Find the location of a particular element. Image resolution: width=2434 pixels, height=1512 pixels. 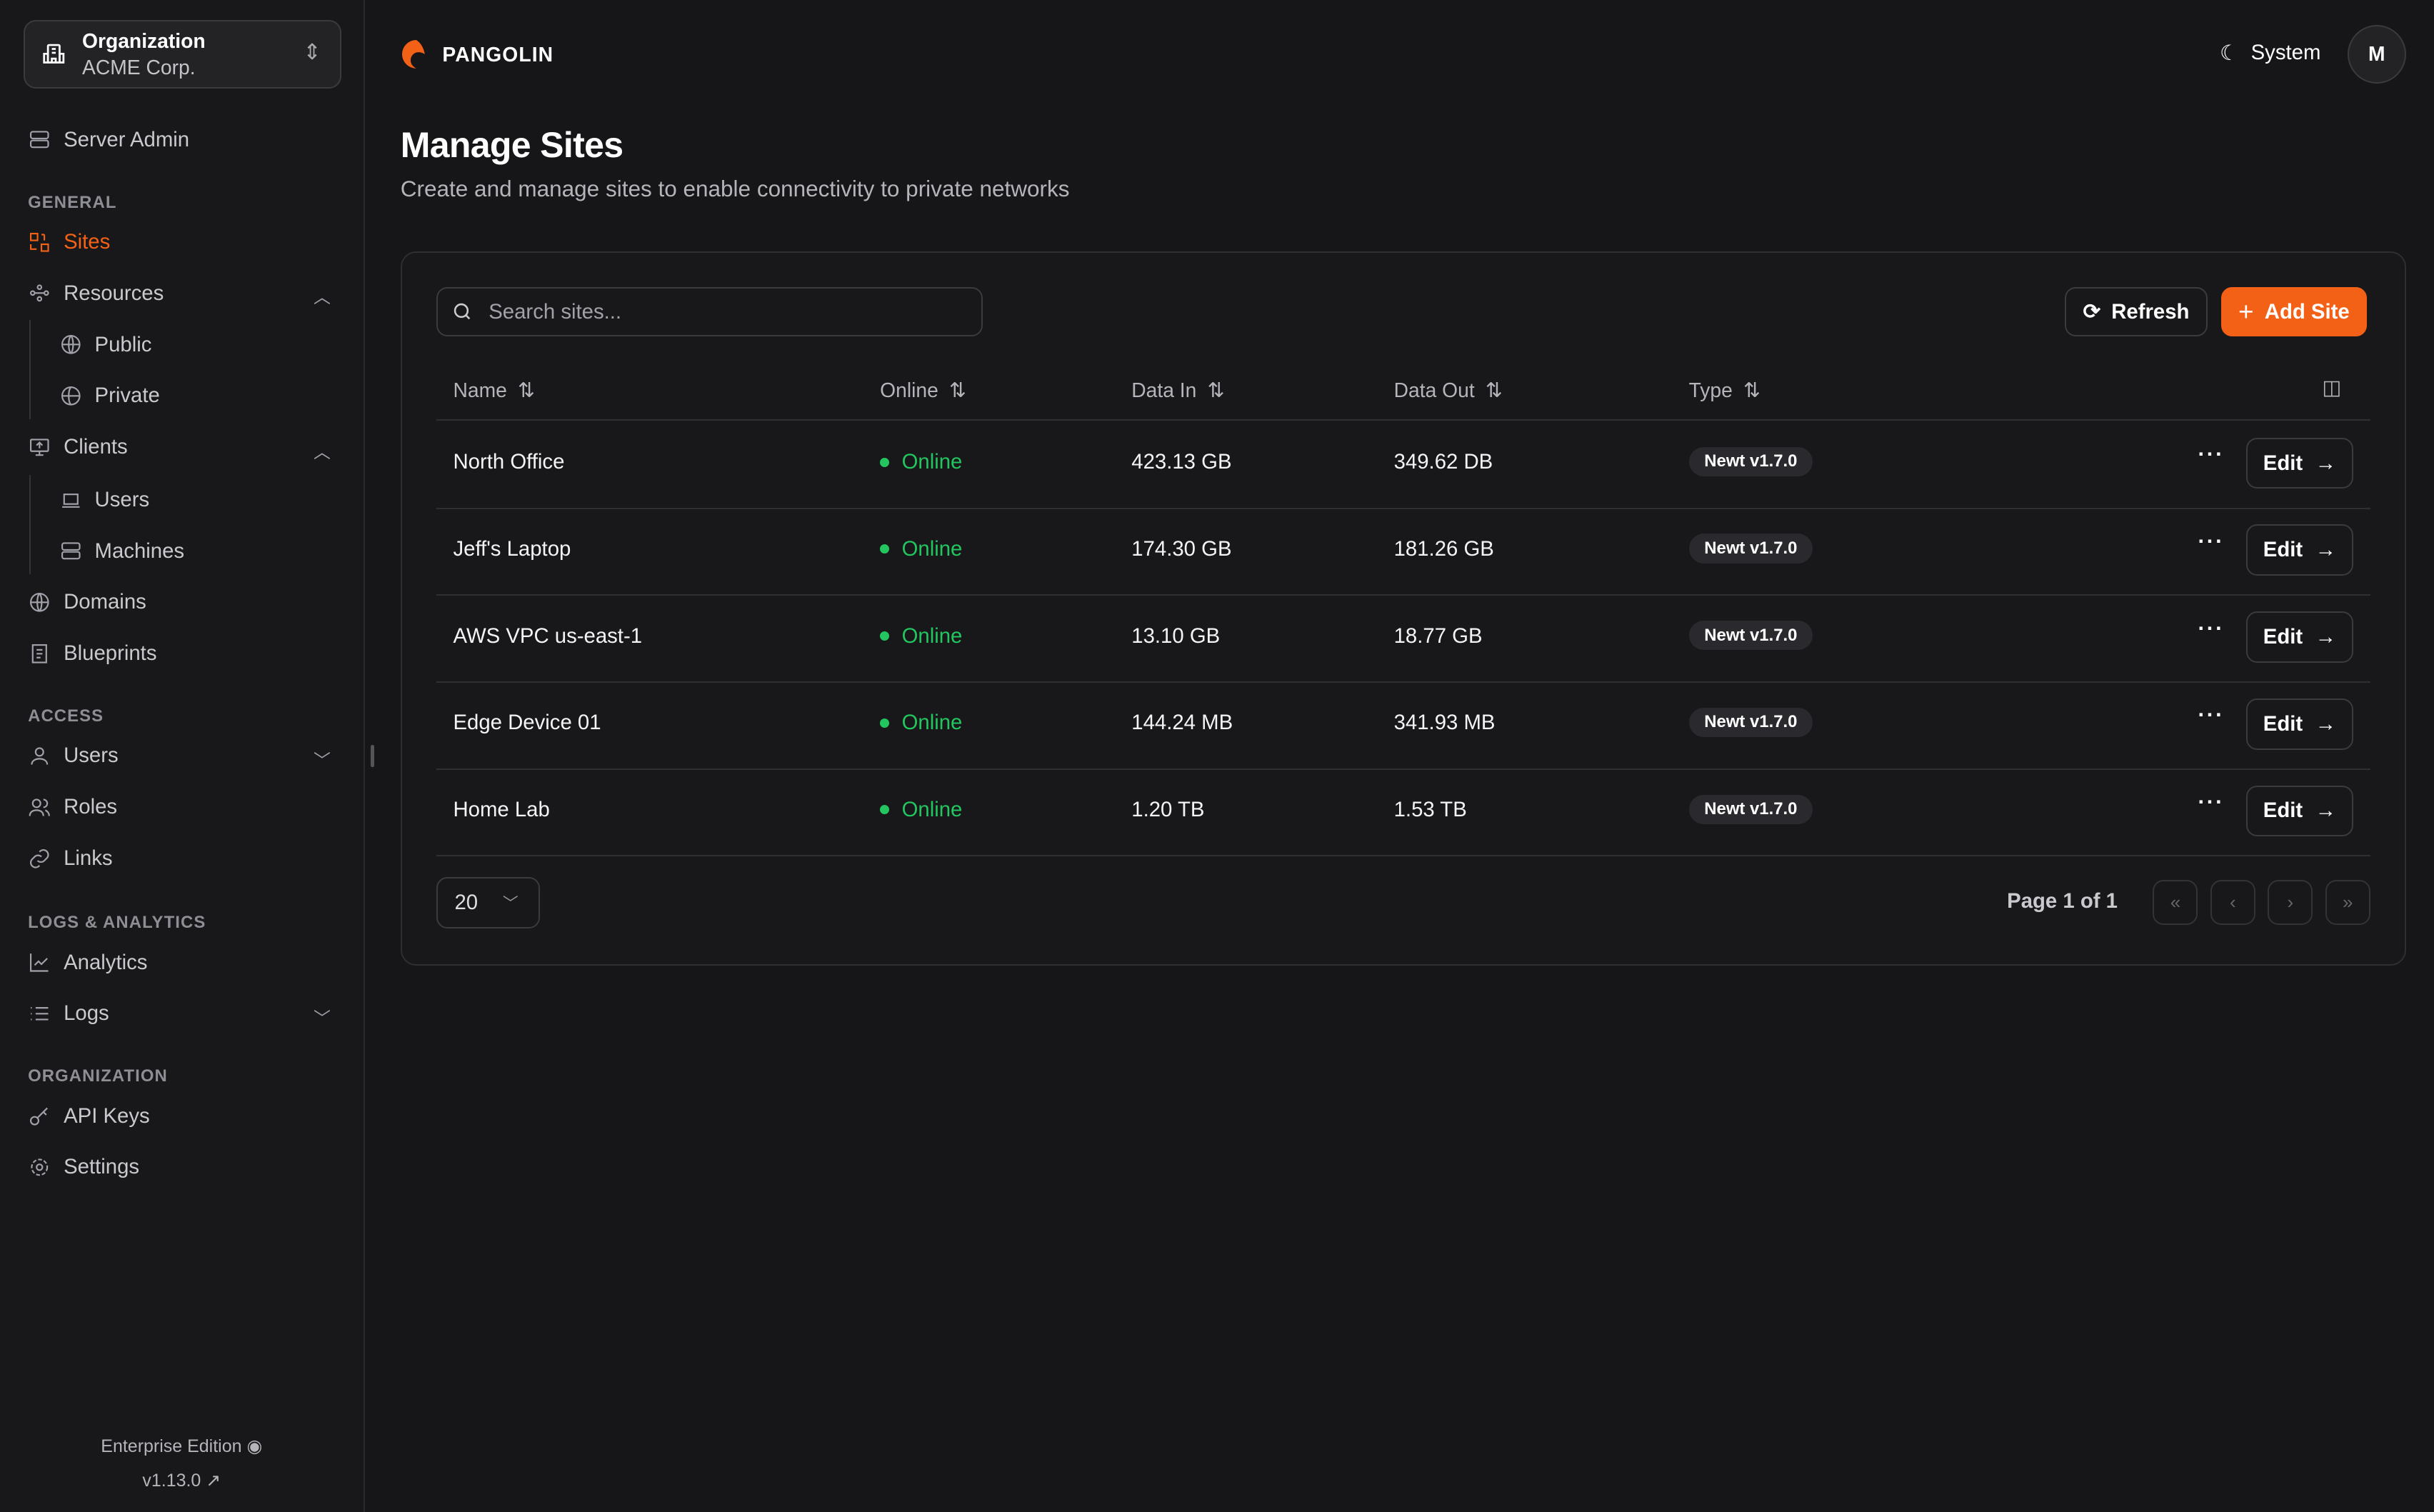

site-name: Jeff's Laptop is located at coordinates (512, 548).